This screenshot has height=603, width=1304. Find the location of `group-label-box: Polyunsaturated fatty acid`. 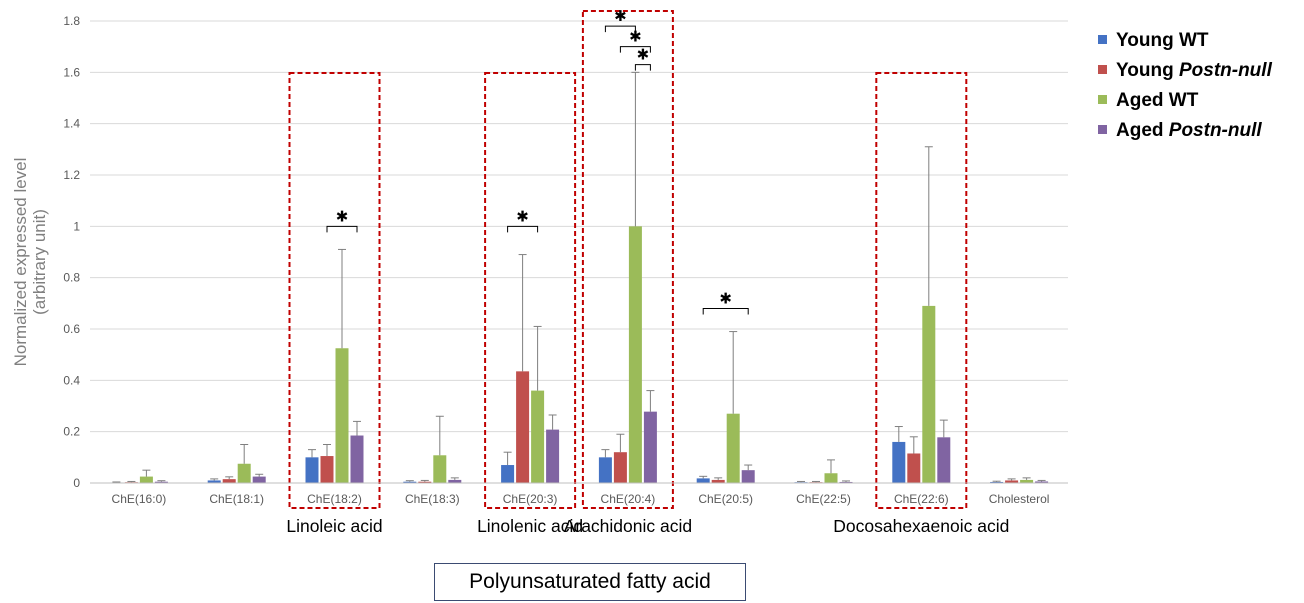

group-label-box: Polyunsaturated fatty acid is located at coordinates (590, 582).